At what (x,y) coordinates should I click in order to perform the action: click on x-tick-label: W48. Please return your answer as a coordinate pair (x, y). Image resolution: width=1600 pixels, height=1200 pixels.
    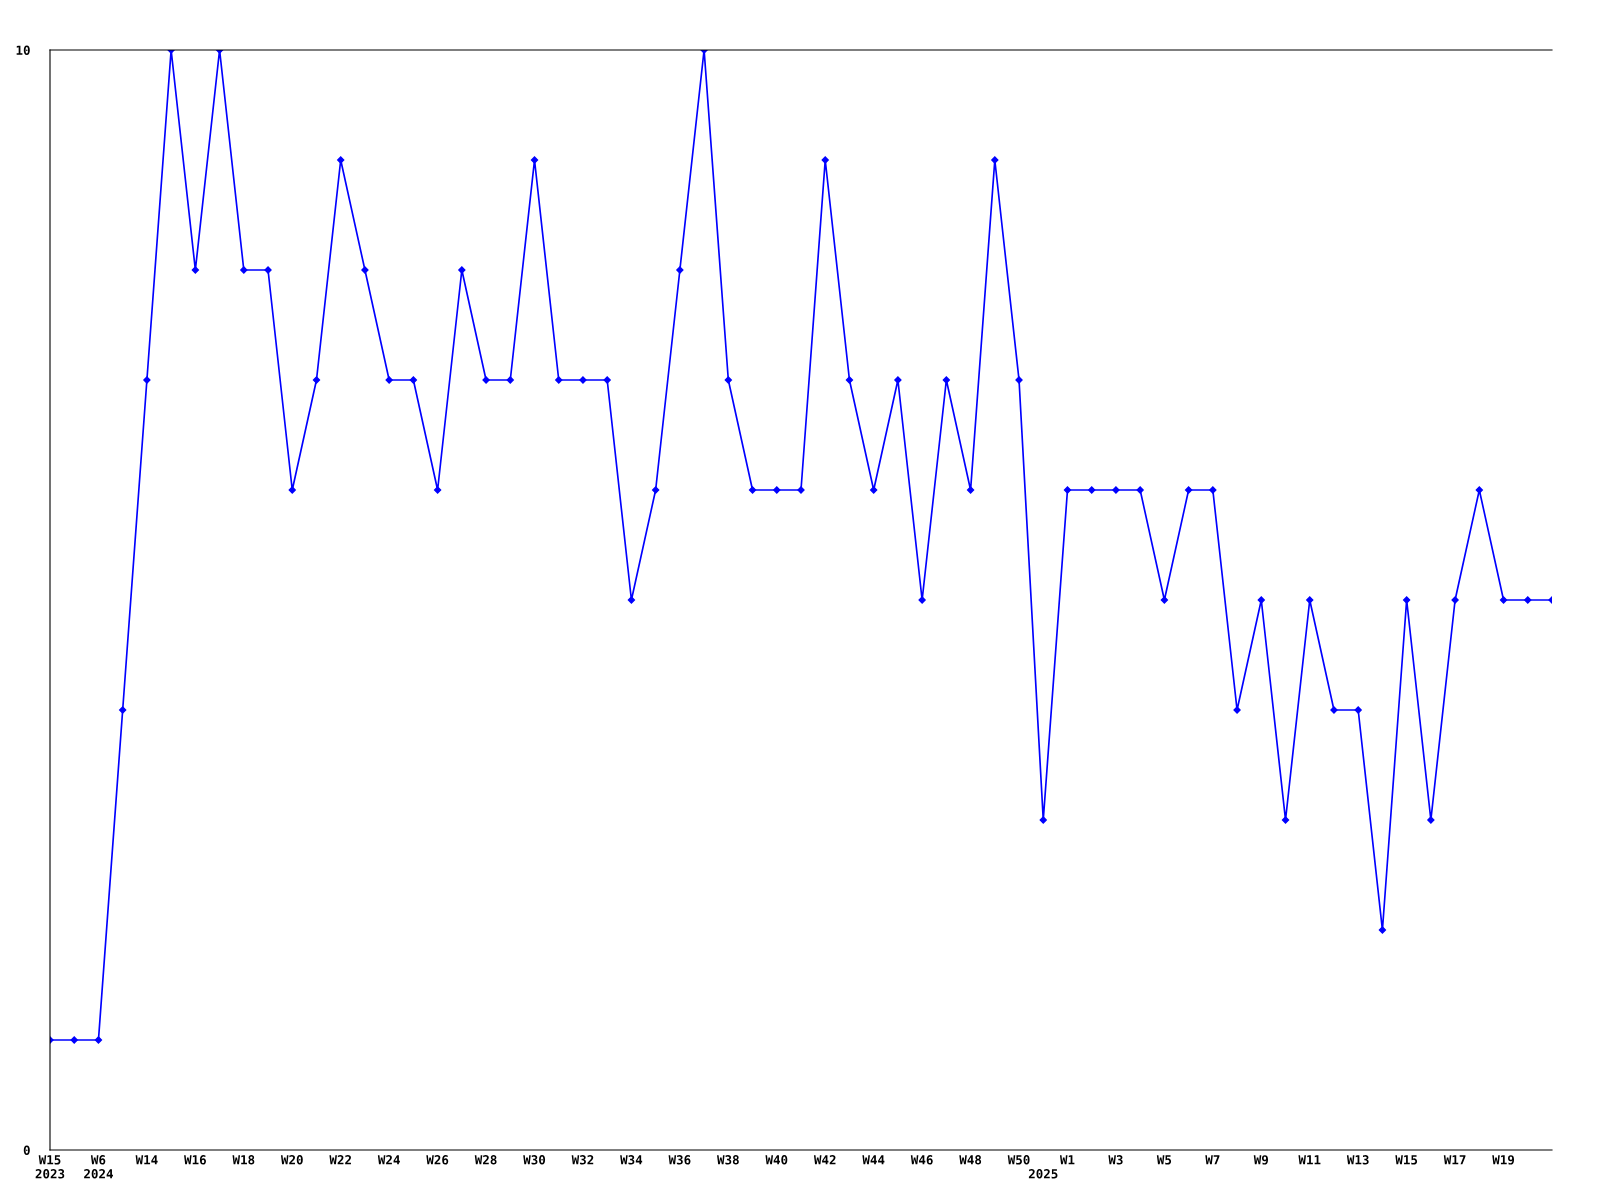
    Looking at the image, I should click on (970, 1160).